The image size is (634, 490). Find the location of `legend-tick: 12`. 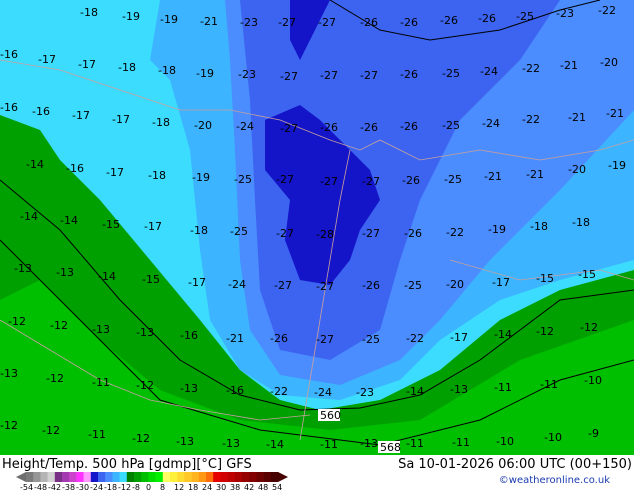

legend-tick: 12 is located at coordinates (179, 486).